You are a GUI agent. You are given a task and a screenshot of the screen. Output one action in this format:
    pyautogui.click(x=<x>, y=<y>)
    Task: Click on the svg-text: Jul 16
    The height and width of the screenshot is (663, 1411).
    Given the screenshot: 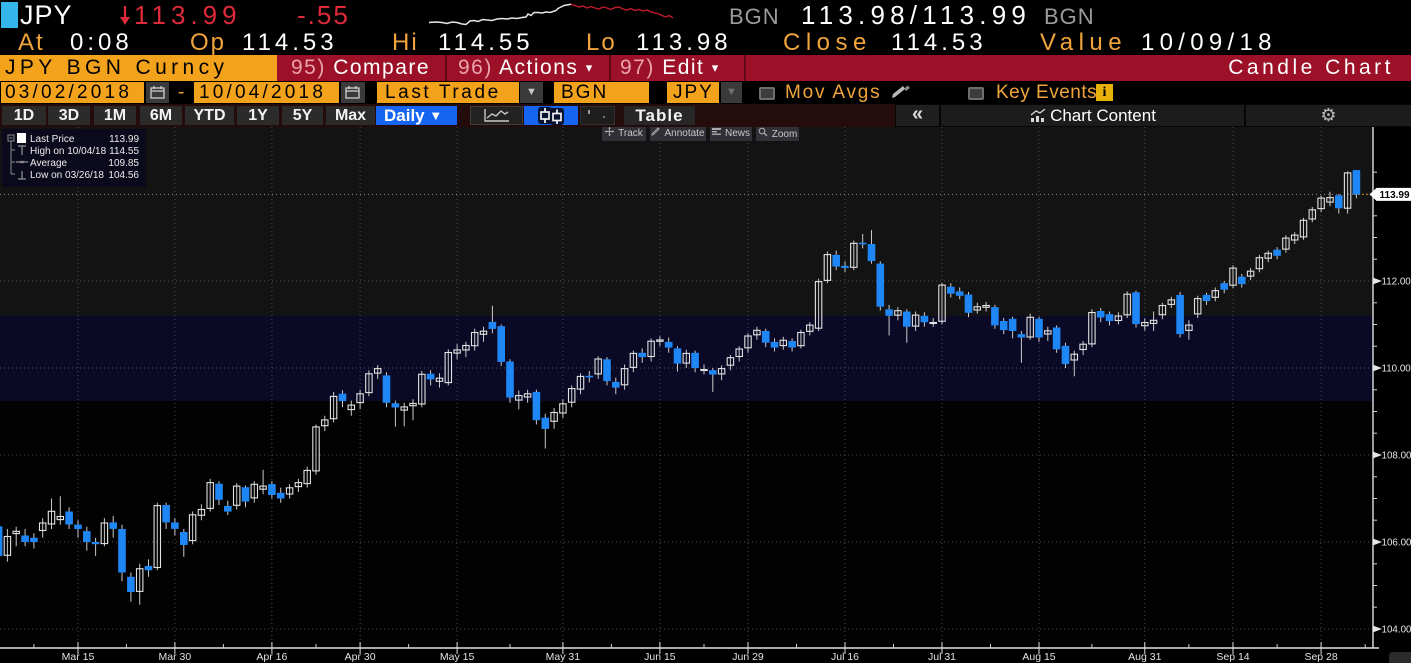 What is the action you would take?
    pyautogui.click(x=845, y=657)
    